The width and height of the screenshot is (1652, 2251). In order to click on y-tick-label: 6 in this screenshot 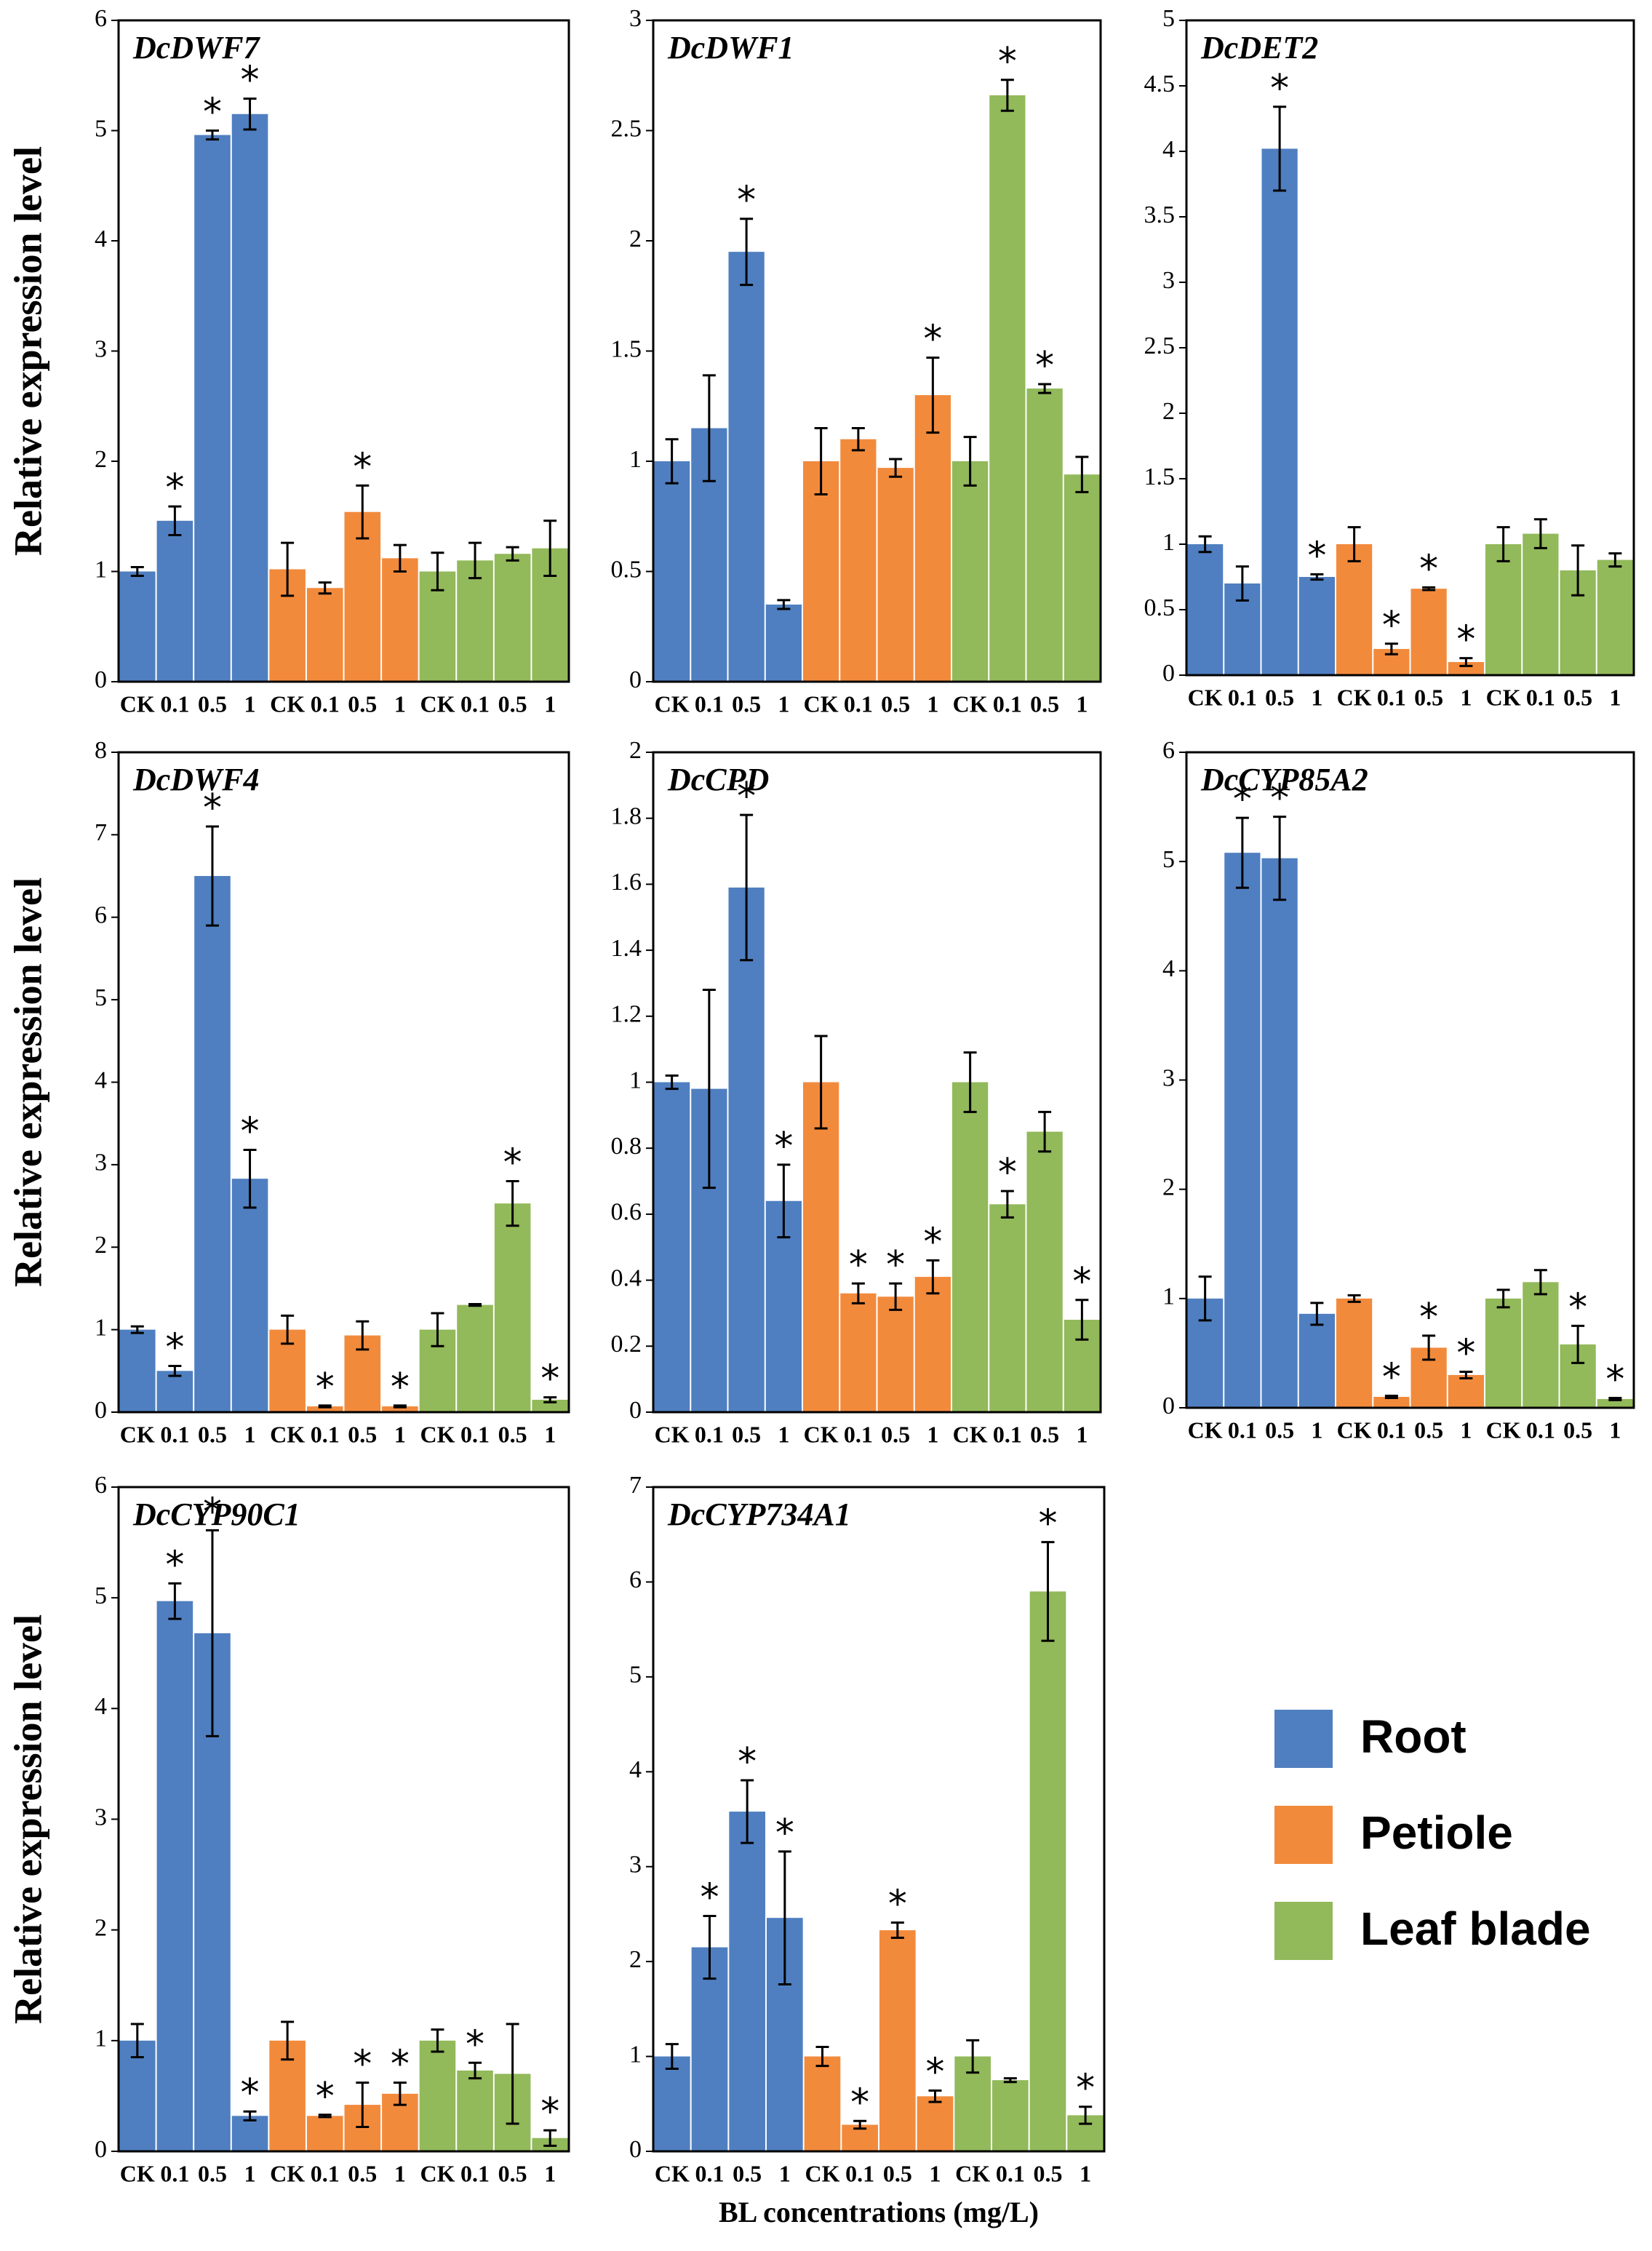, I will do `click(101, 1485)`.